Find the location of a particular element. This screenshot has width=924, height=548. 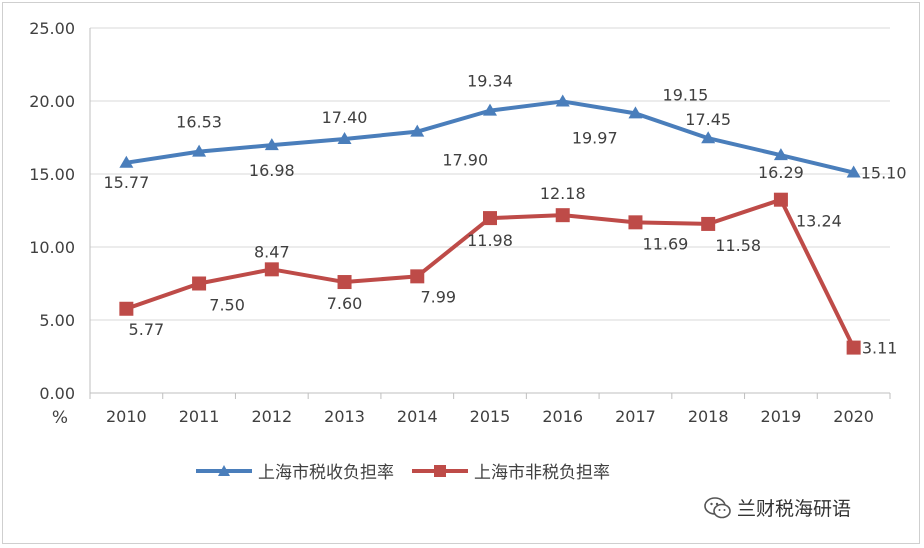

data-label-tax: 17.90 is located at coordinates (465, 160).